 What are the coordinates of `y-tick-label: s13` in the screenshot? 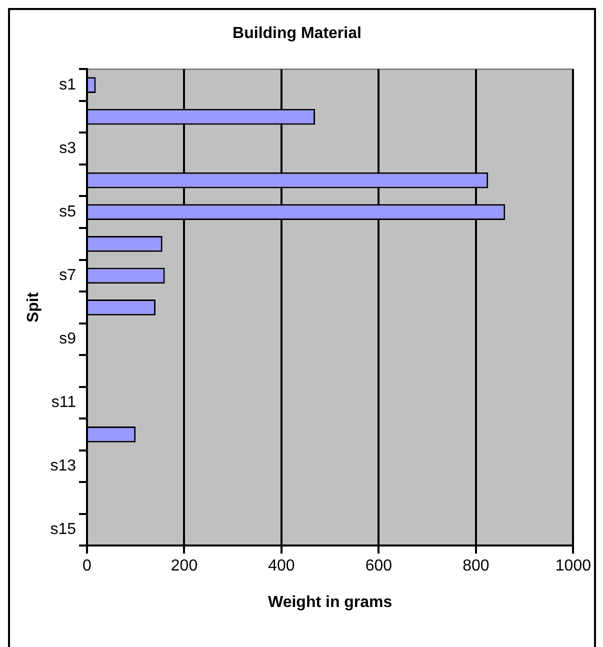 It's located at (63, 466).